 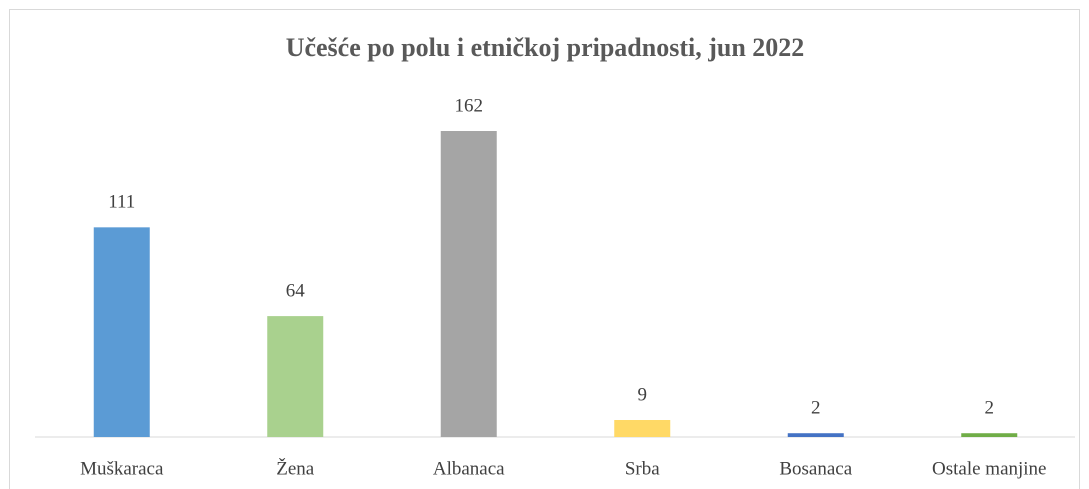 I want to click on data-label: 162, so click(x=469, y=105).